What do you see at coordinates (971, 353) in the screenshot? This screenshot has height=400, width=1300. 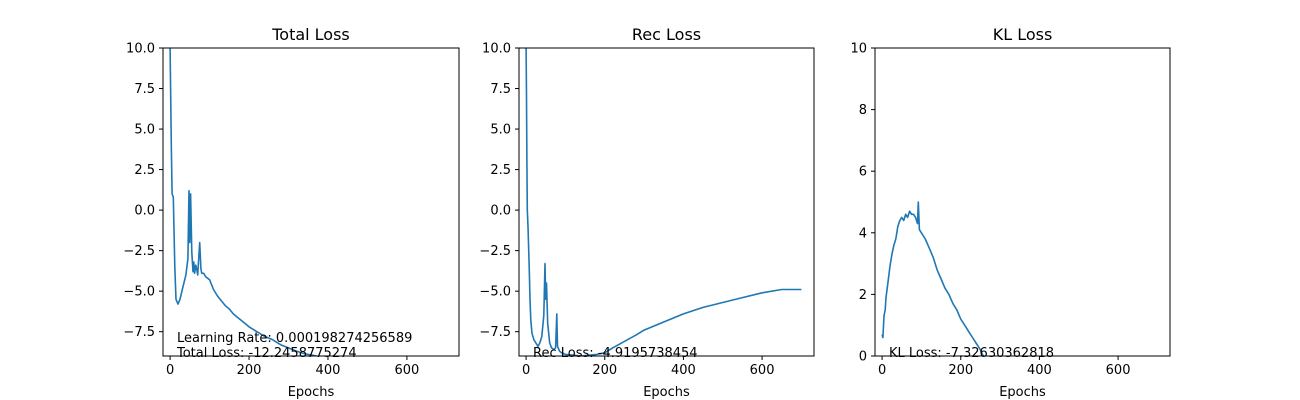 I see `chart-annotation: KL Loss: -7.32630362818` at bounding box center [971, 353].